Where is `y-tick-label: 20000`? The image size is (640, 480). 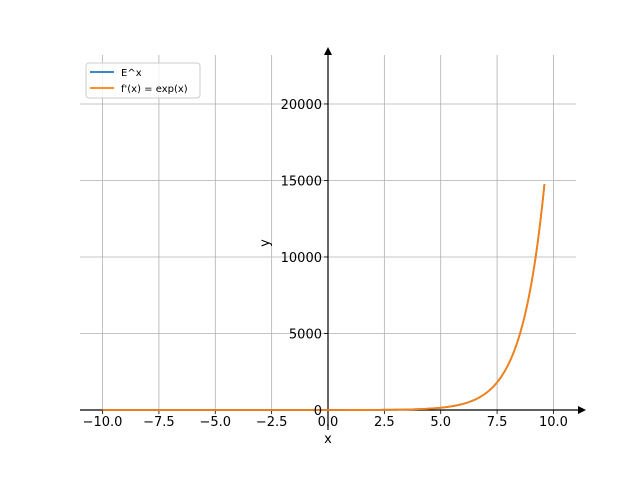
y-tick-label: 20000 is located at coordinates (301, 105).